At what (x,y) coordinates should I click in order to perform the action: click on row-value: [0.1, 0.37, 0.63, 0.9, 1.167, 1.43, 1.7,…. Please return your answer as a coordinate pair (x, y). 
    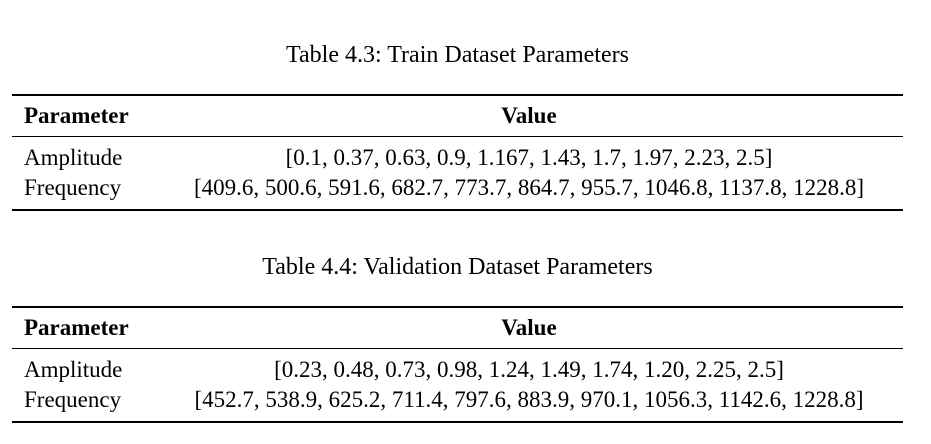
    Looking at the image, I should click on (529, 157).